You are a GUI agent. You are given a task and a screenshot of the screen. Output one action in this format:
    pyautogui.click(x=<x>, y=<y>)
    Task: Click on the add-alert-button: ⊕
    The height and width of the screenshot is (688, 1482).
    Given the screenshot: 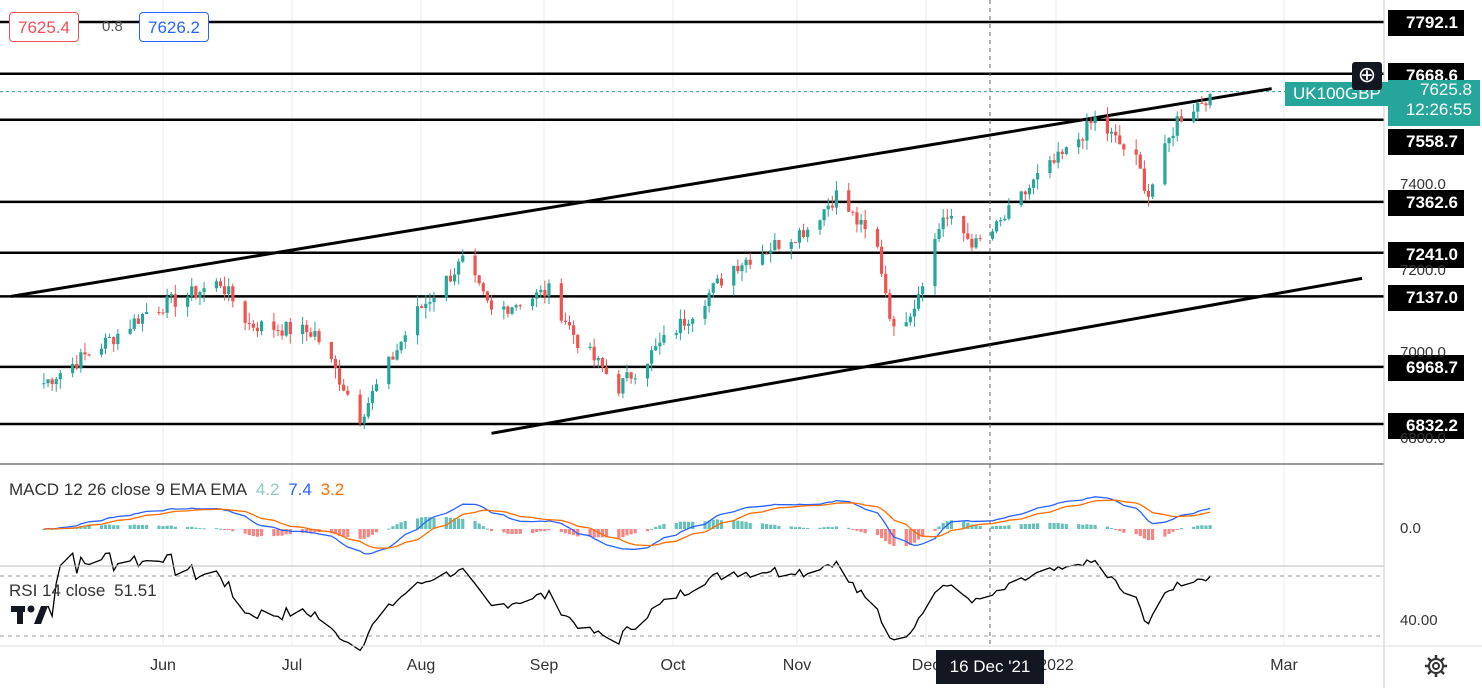 What is the action you would take?
    pyautogui.click(x=1367, y=76)
    